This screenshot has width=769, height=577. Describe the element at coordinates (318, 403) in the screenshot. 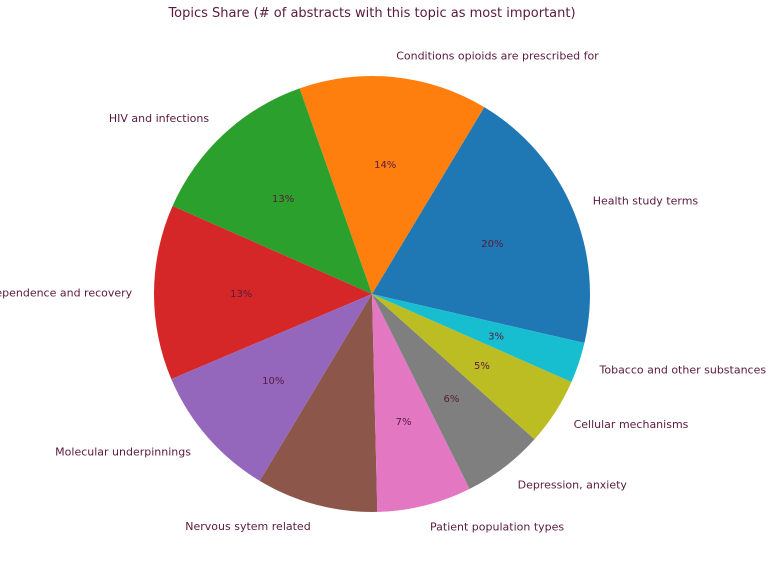

I see `slice-nervous-sytem-related` at that location.